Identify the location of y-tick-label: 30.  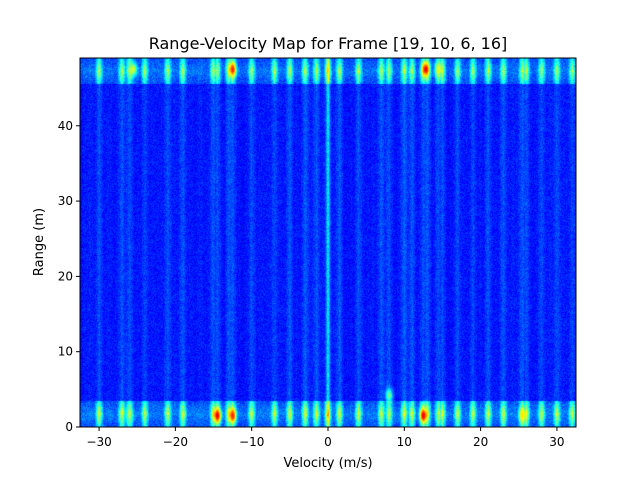
(65, 201).